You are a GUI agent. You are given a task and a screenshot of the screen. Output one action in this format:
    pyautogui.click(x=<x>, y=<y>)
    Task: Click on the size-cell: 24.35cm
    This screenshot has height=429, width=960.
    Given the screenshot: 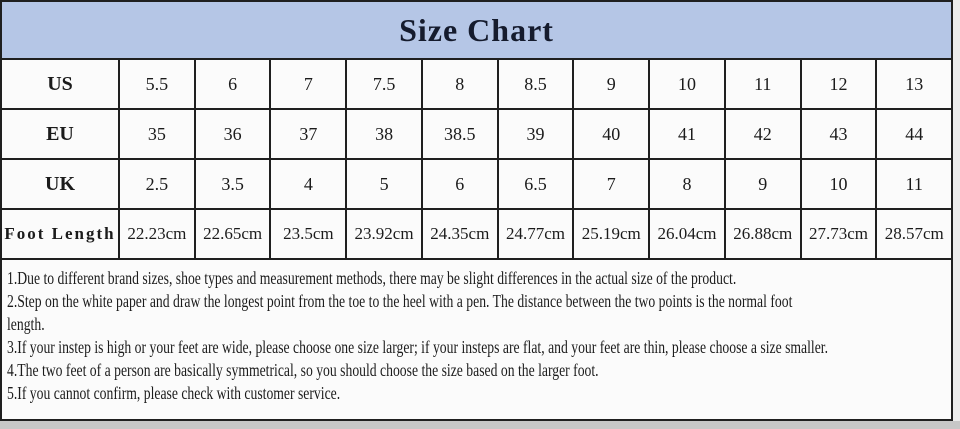 What is the action you would take?
    pyautogui.click(x=460, y=234)
    